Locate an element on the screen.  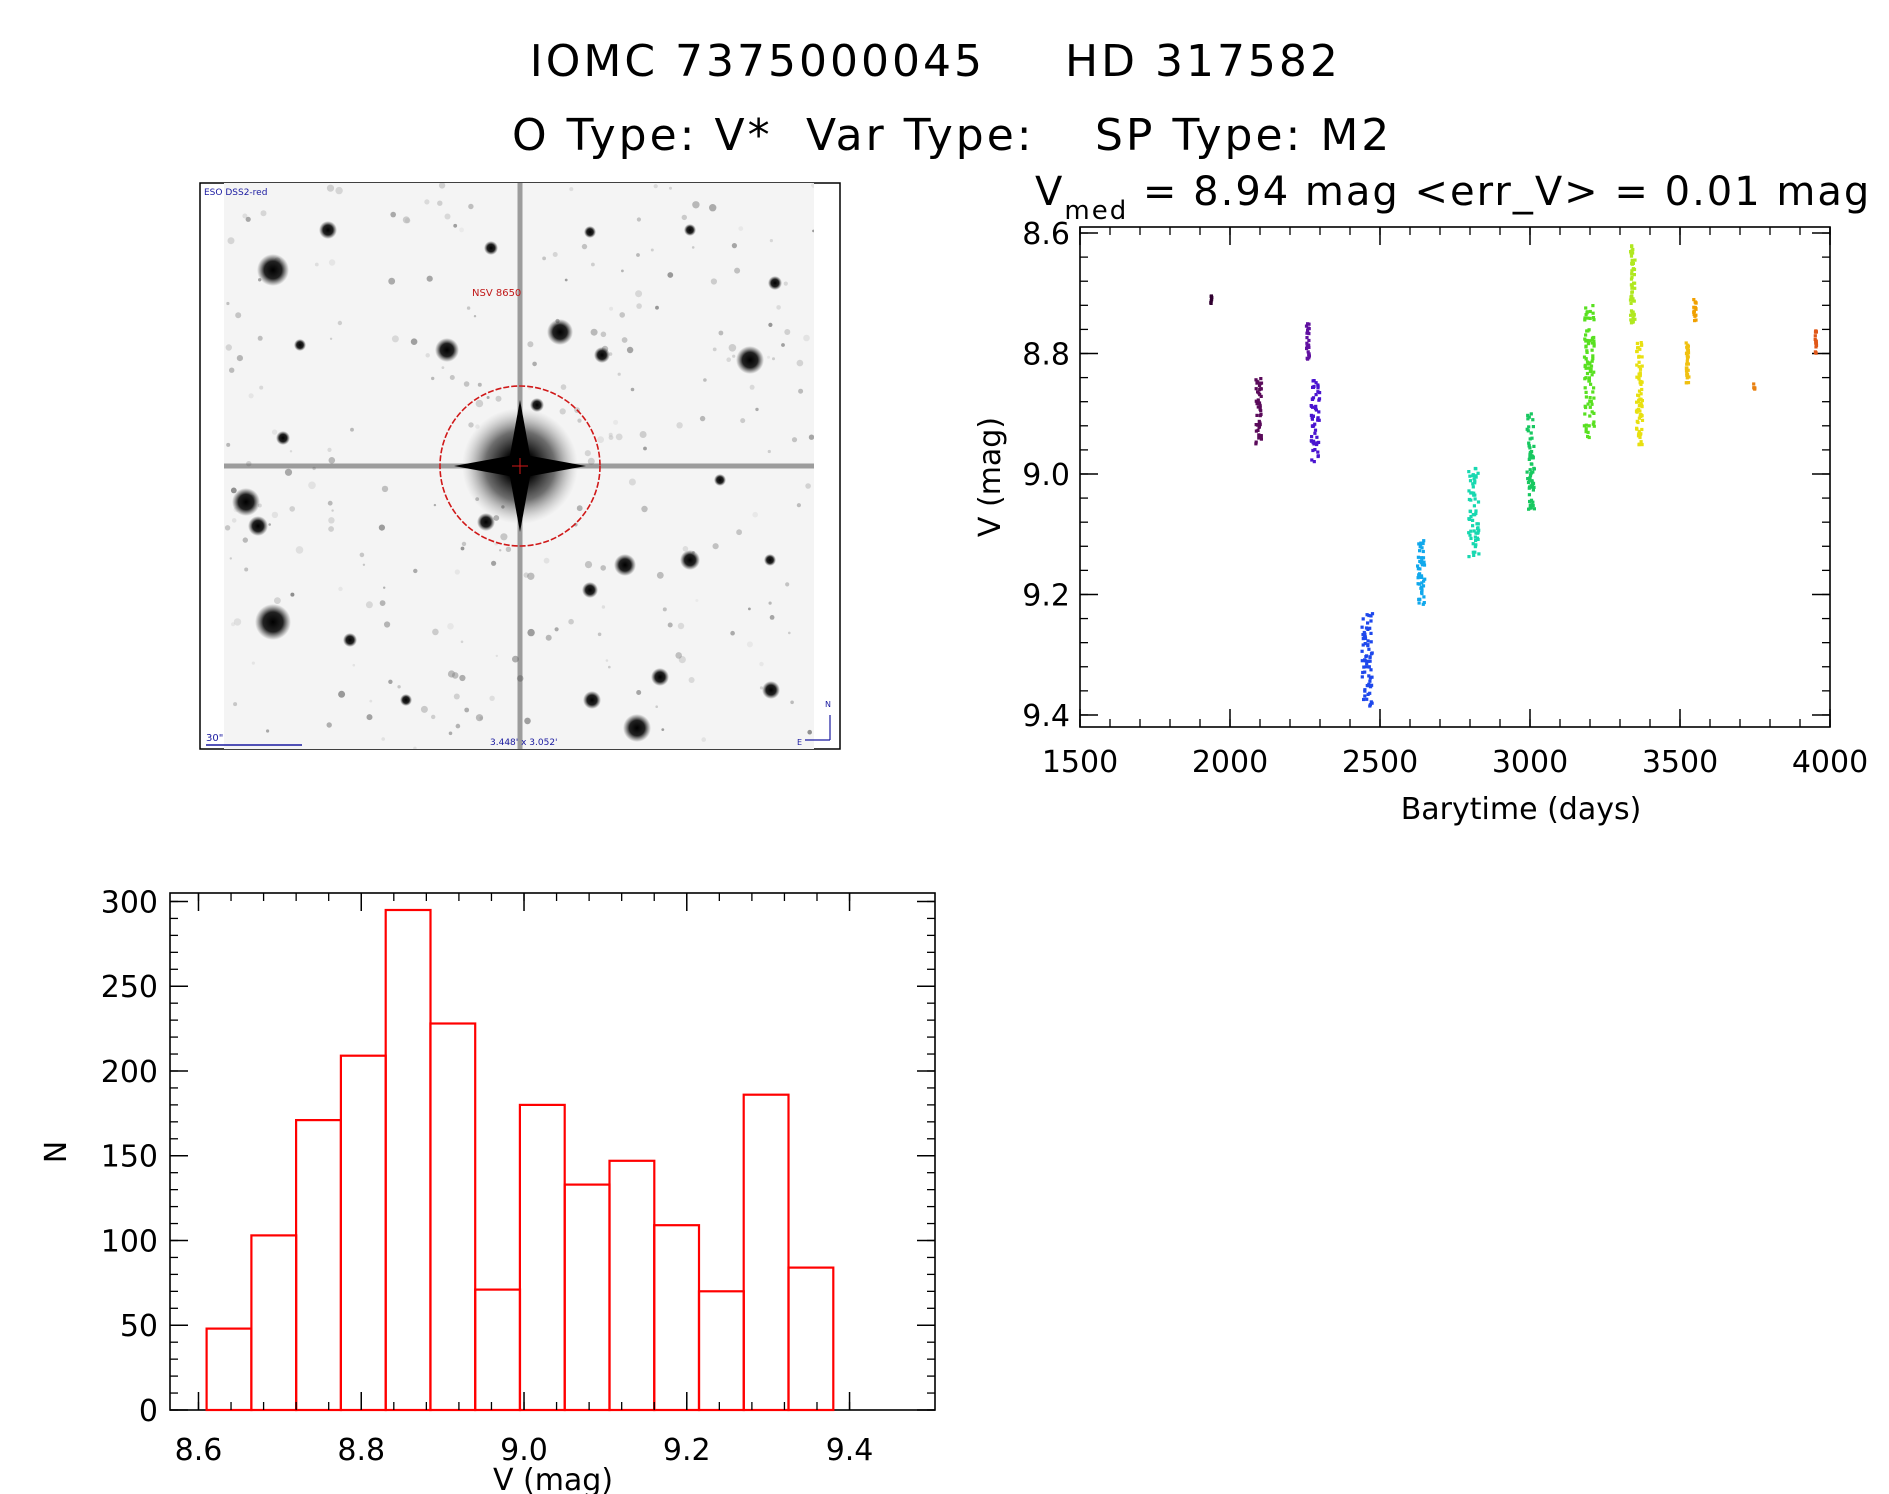
target-name-label: NSV 8650 is located at coordinates (496, 293).